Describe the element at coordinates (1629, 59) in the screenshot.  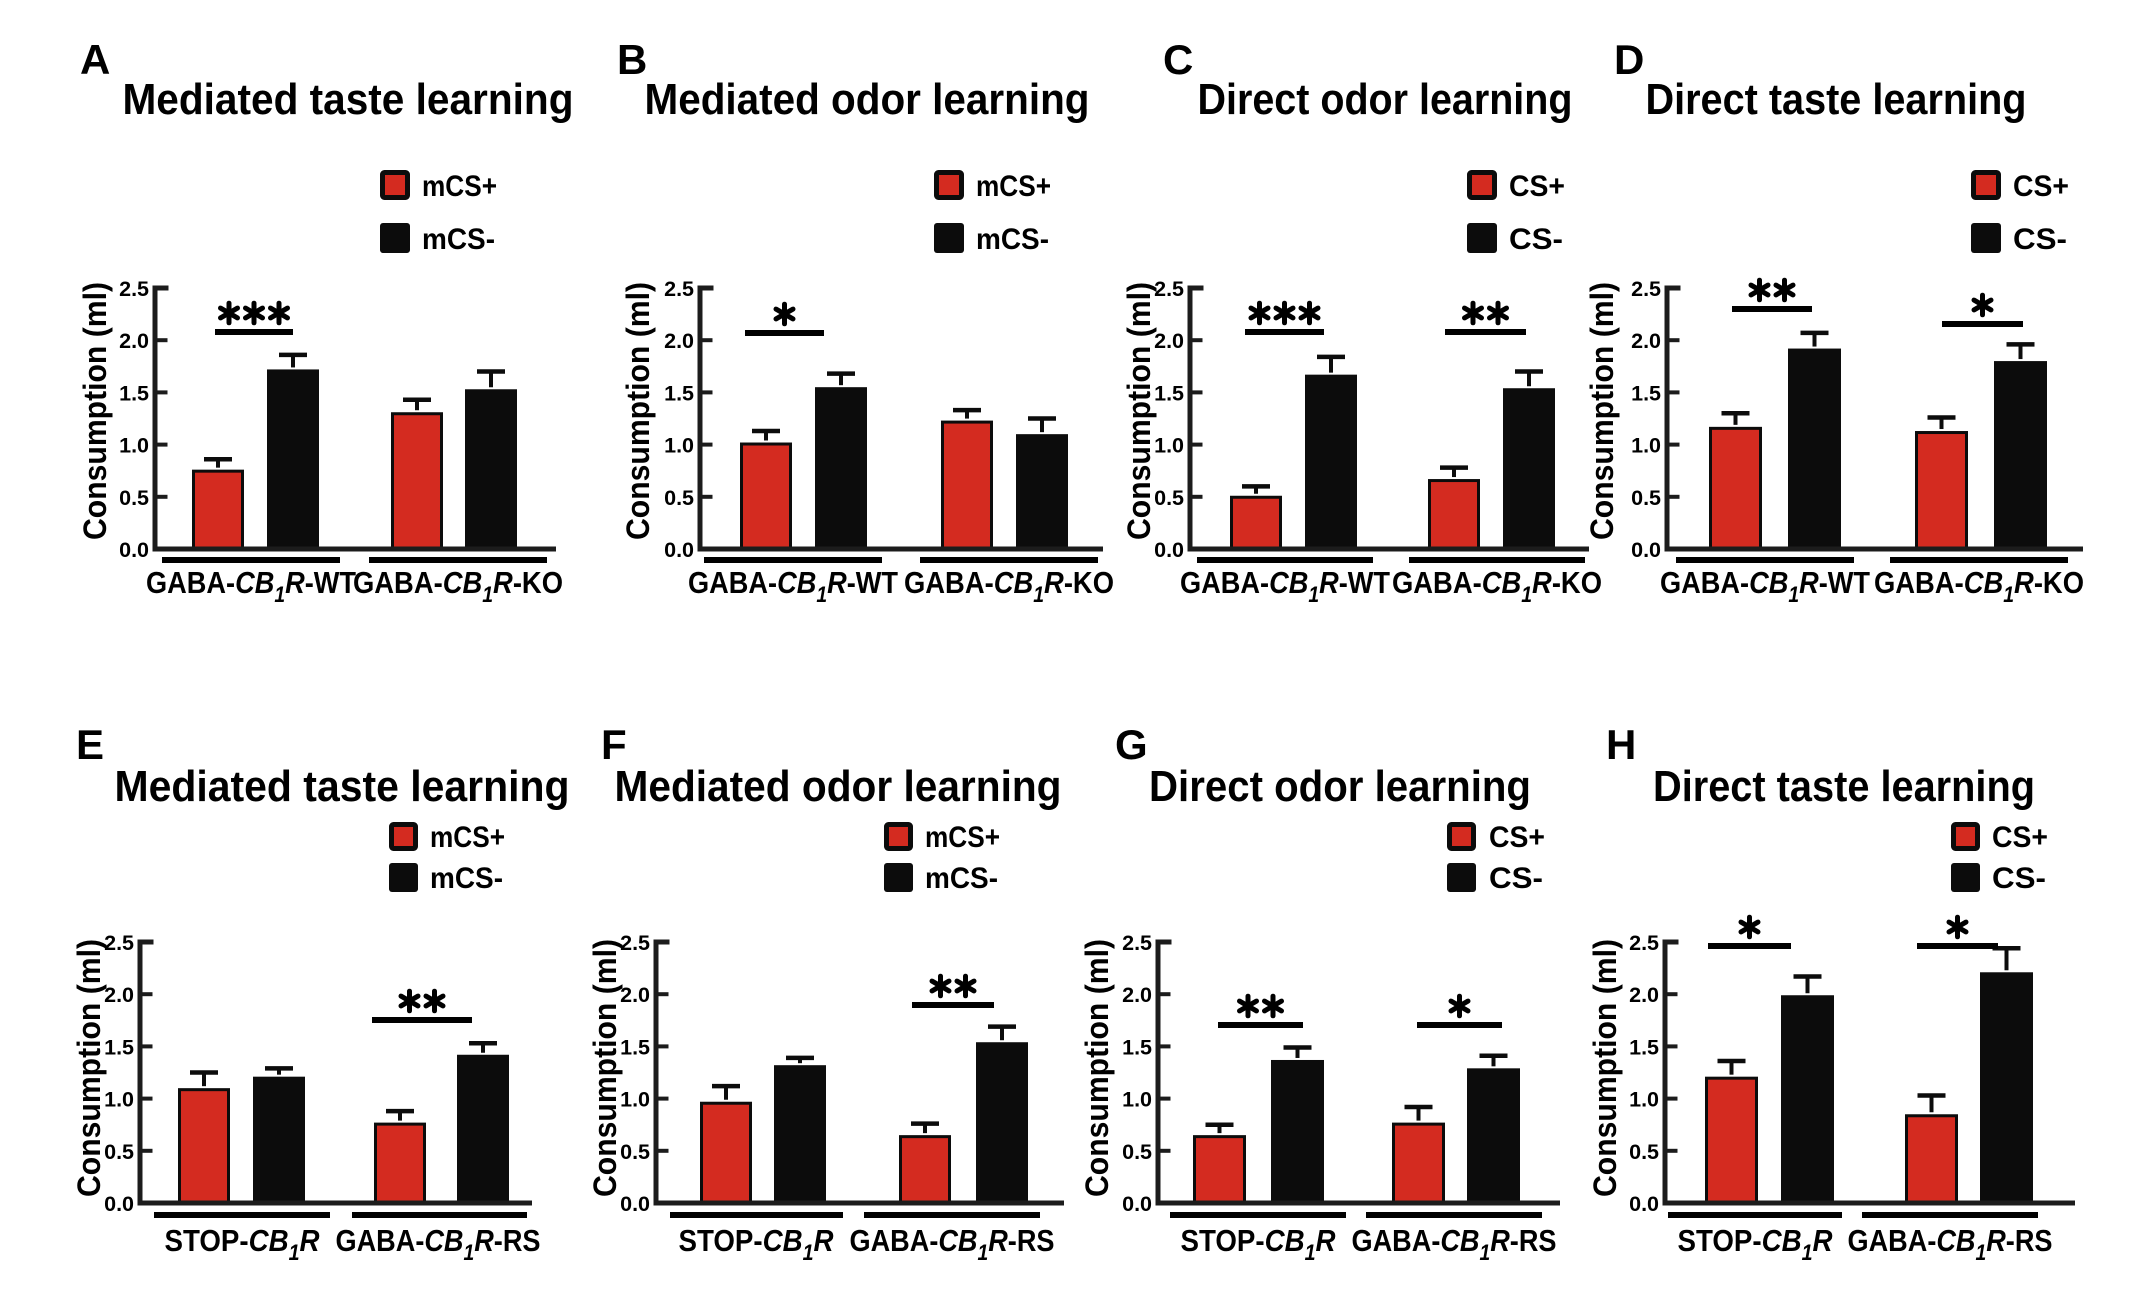
I see `svg-text: D` at that location.